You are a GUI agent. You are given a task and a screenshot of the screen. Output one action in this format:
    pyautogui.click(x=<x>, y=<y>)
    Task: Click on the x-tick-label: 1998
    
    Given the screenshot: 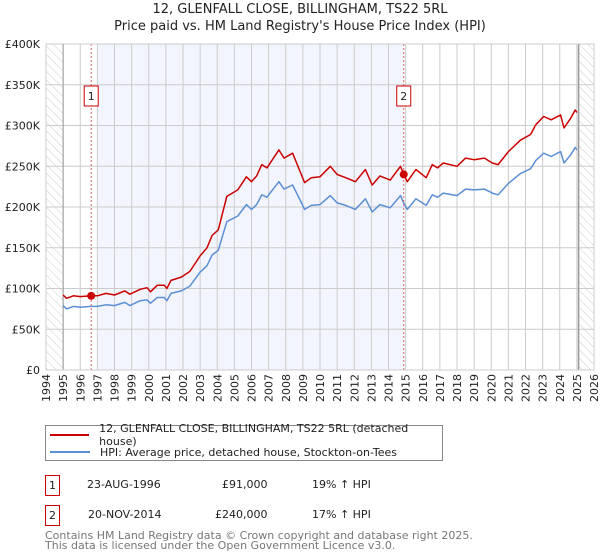 What is the action you would take?
    pyautogui.click(x=115, y=388)
    